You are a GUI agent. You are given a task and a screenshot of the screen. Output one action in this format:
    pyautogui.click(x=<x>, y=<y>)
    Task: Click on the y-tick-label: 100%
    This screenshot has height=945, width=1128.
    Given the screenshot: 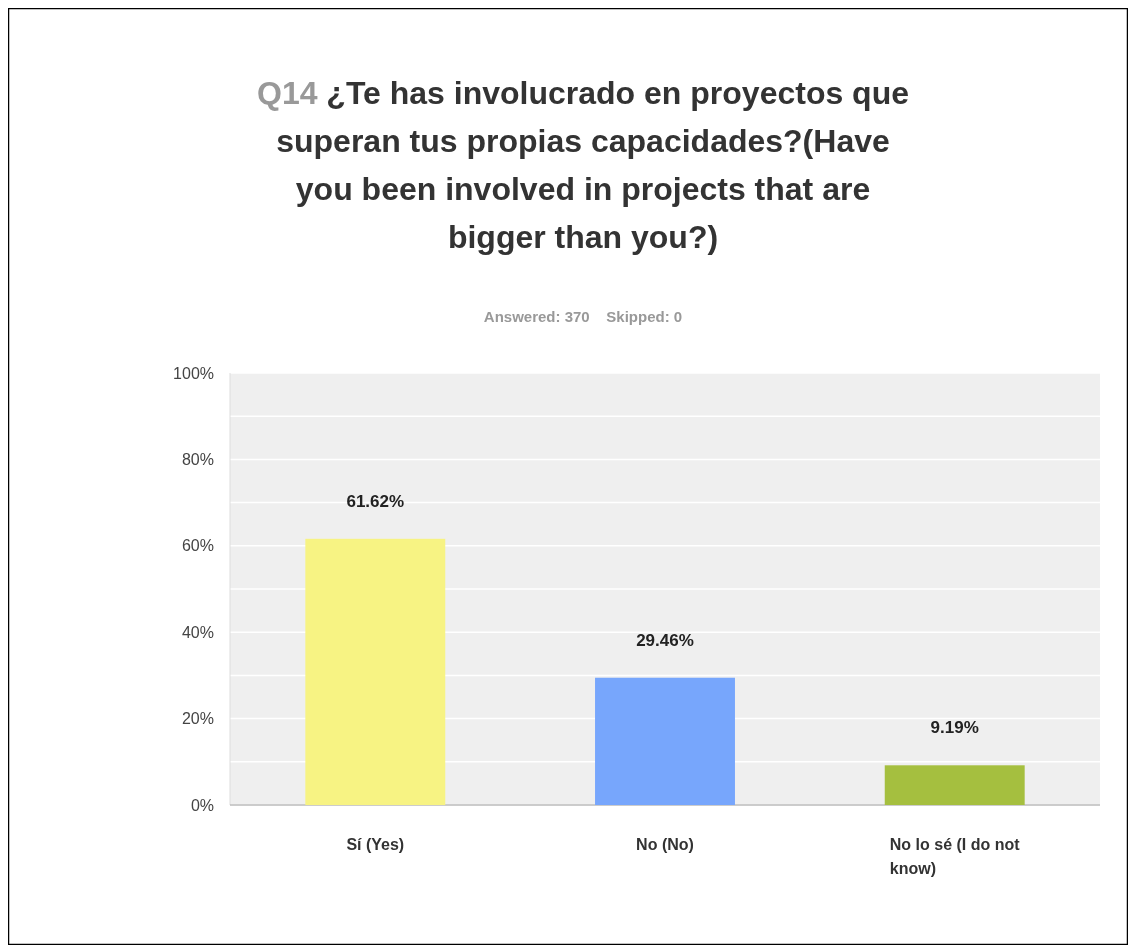 What is the action you would take?
    pyautogui.click(x=193, y=373)
    